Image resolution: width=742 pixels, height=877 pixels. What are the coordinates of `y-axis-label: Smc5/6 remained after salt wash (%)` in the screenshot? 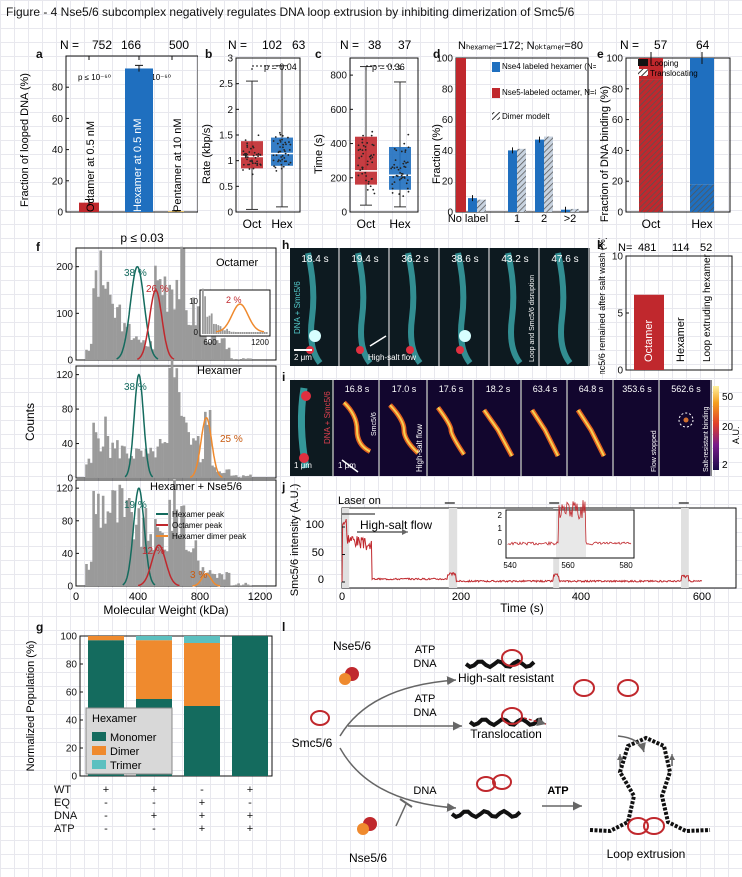 It's located at (602, 306).